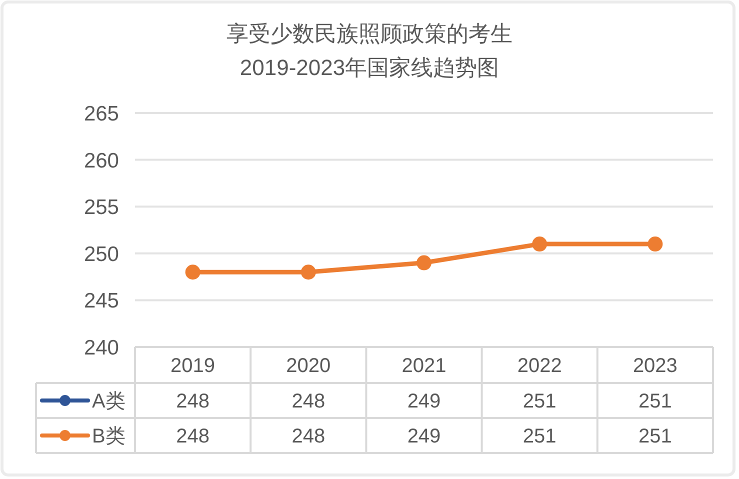 Image resolution: width=739 pixels, height=479 pixels. What do you see at coordinates (193, 366) in the screenshot?
I see `x-tick-label: 2019` at bounding box center [193, 366].